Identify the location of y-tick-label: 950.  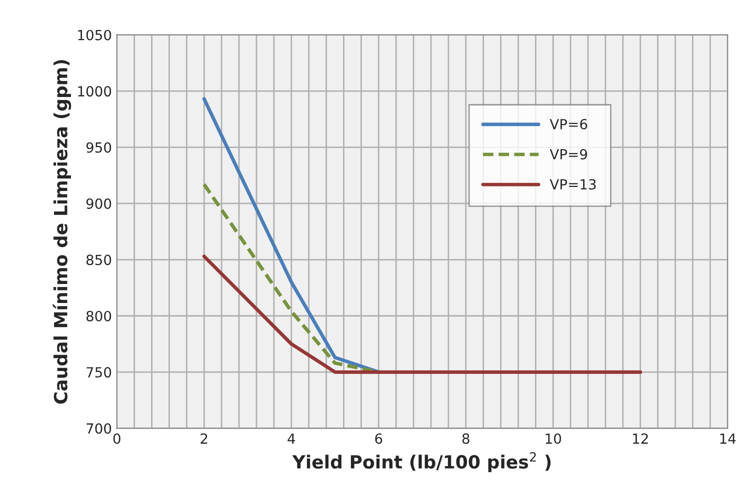
(99, 147).